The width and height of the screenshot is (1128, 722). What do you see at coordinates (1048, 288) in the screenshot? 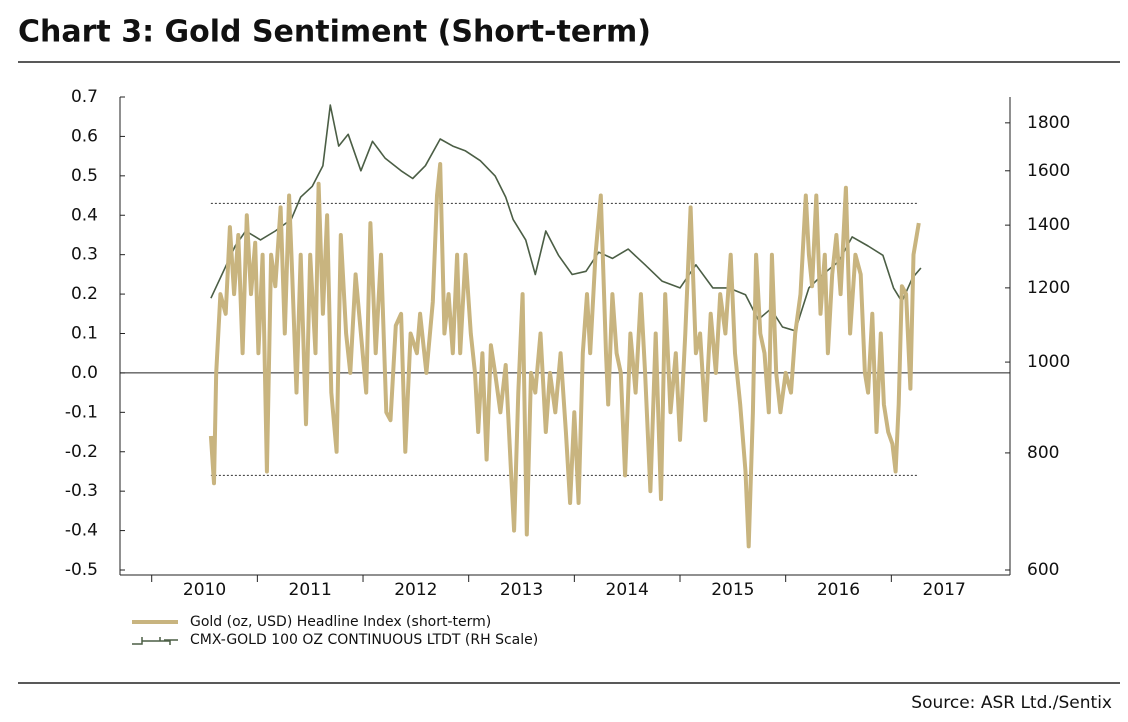
I see `y2-tick-label: 1200` at bounding box center [1048, 288].